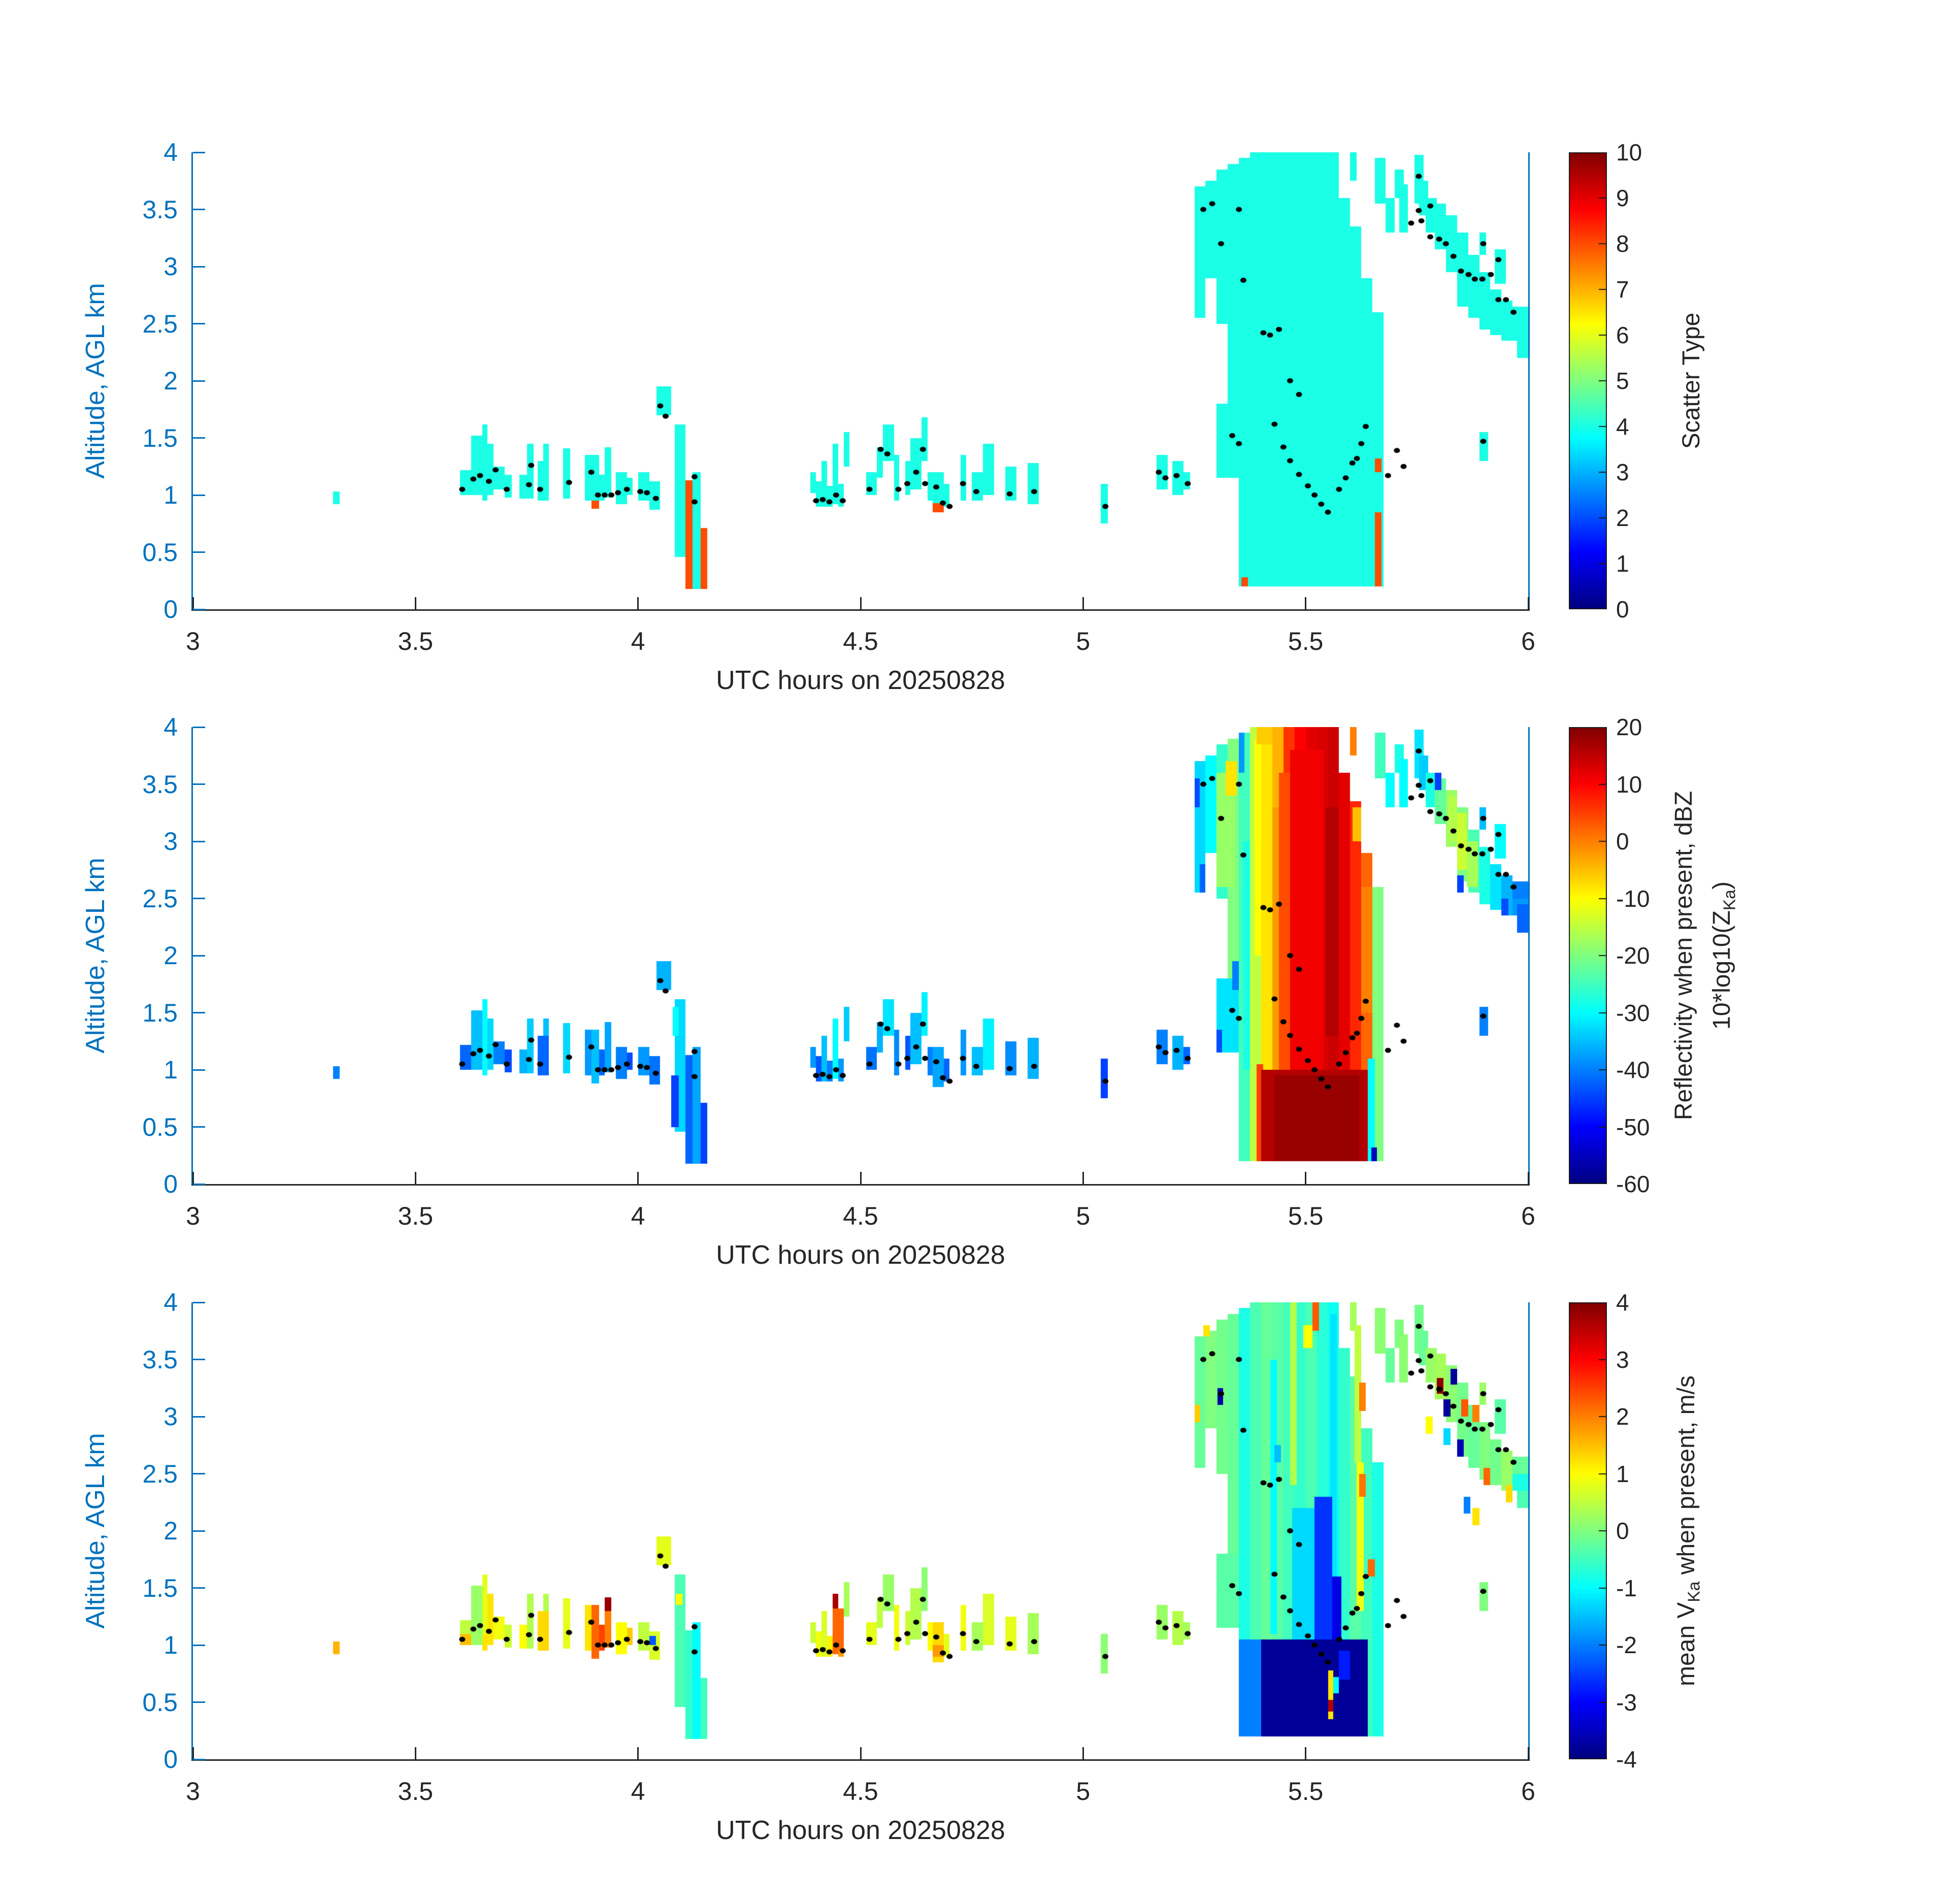  Describe the element at coordinates (170, 267) in the screenshot. I see `y-tick-label: 3` at that location.